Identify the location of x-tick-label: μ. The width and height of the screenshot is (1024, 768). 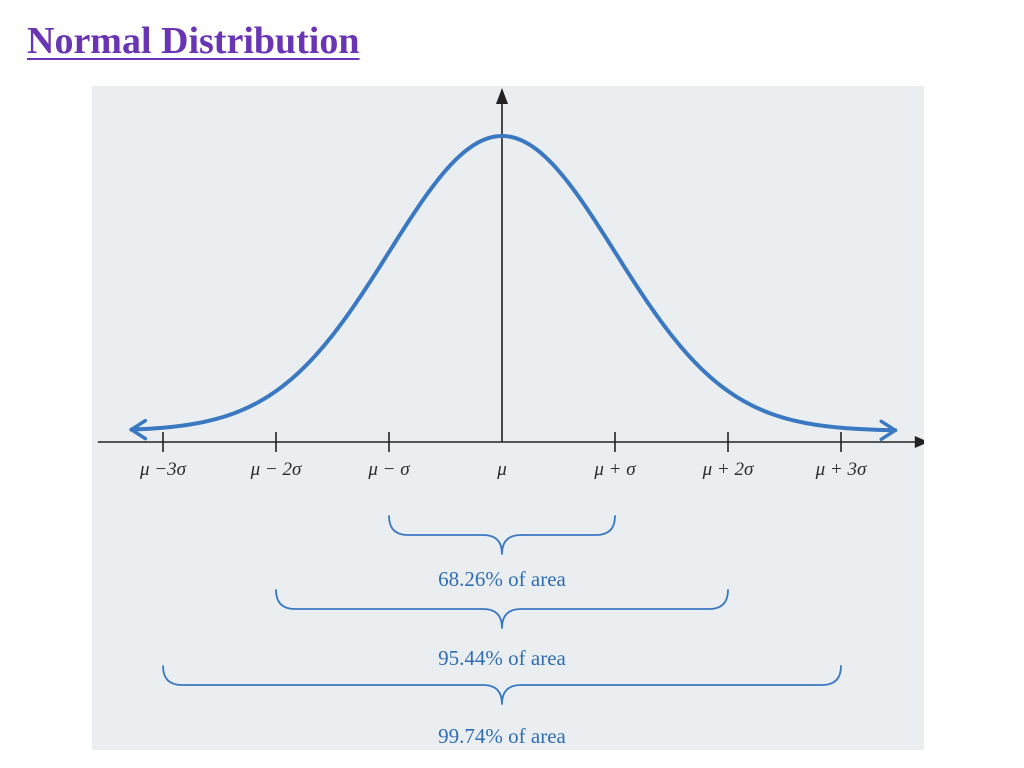
(501, 469).